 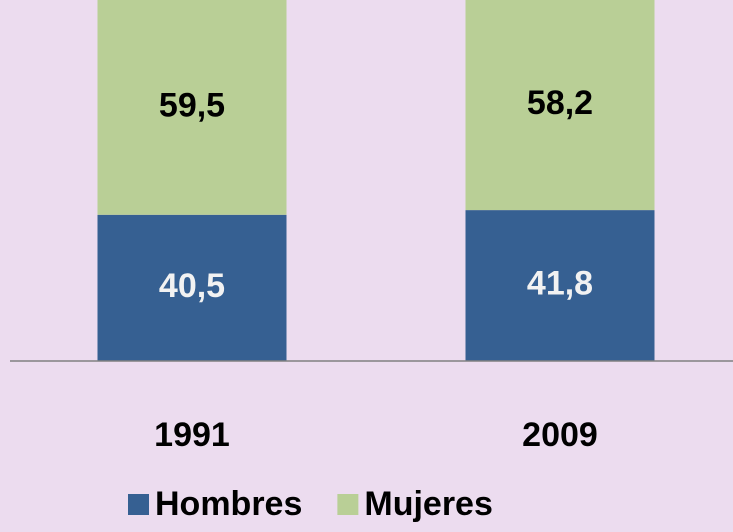 I want to click on data-label: 40,5, so click(x=192, y=286).